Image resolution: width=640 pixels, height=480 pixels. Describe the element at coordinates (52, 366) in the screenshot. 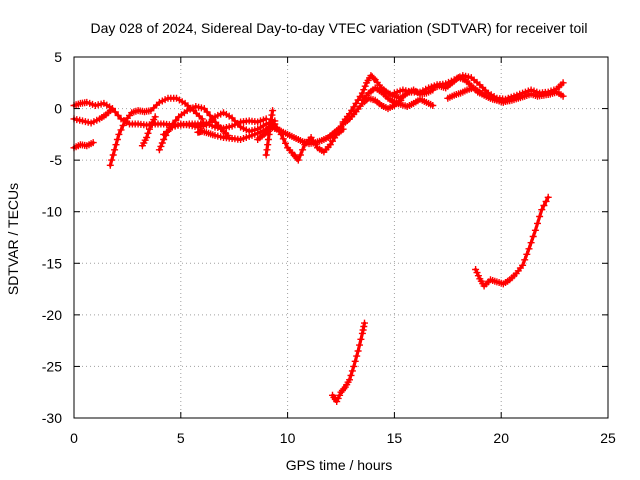

I see `y-tick-label: -25` at that location.